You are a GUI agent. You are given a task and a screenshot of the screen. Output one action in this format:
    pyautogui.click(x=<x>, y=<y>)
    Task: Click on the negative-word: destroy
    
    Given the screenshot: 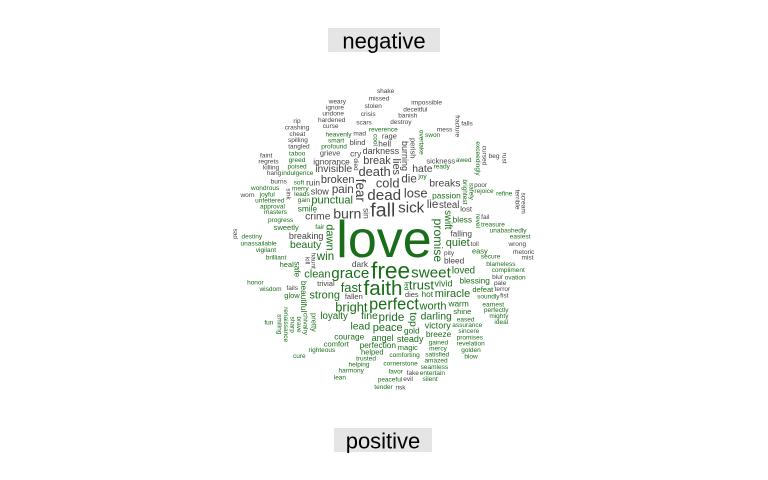 What is the action you would take?
    pyautogui.click(x=401, y=122)
    